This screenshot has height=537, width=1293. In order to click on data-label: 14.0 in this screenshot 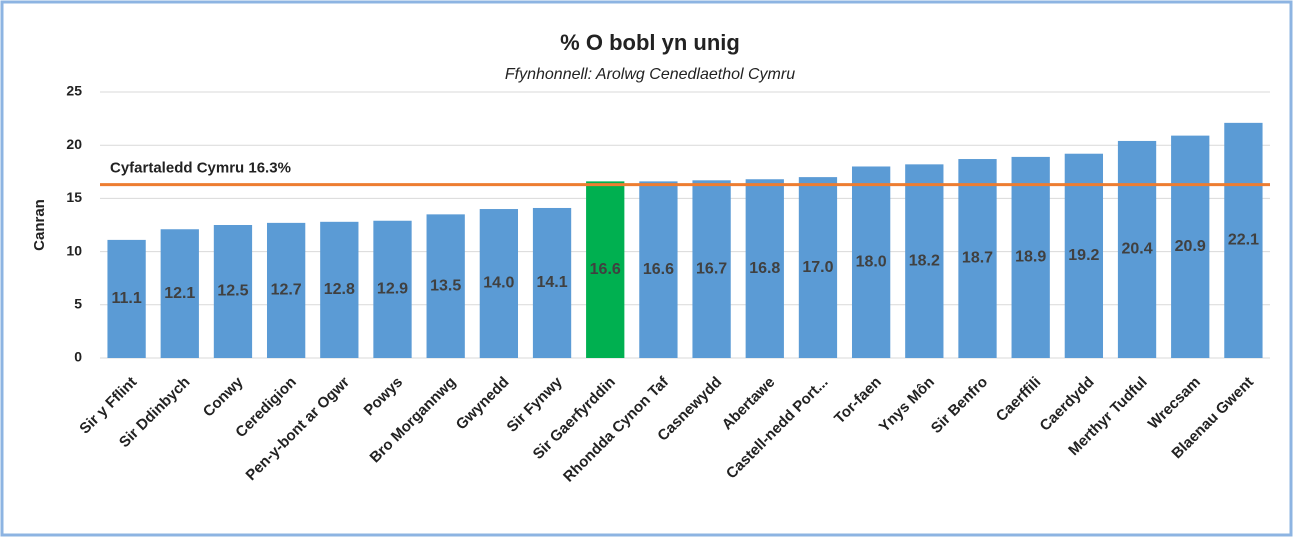, I will do `click(498, 283)`.